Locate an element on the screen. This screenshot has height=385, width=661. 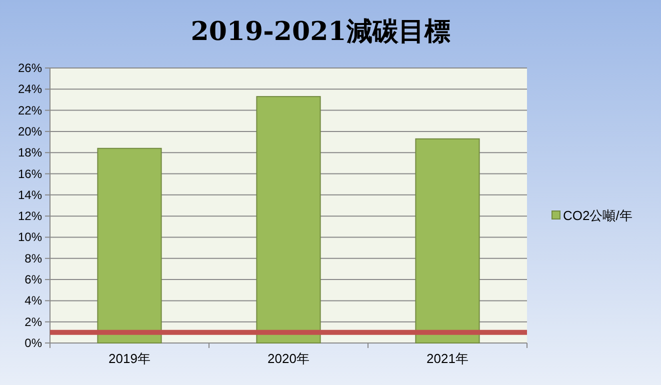
y-tick-label: 12% is located at coordinates (30, 216).